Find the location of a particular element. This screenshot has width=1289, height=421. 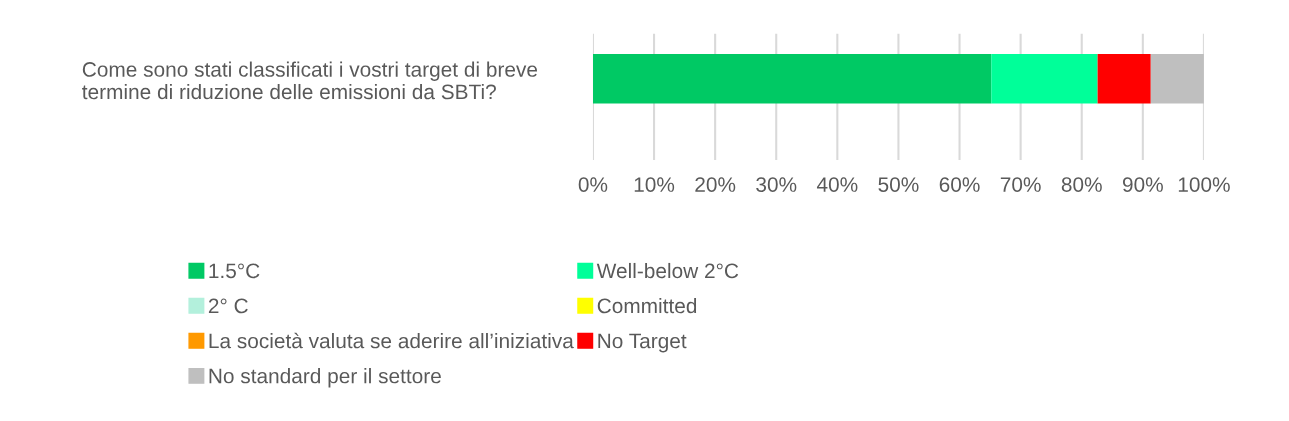

legend-label: La società valuta se aderire all’iniziativa is located at coordinates (391, 340).